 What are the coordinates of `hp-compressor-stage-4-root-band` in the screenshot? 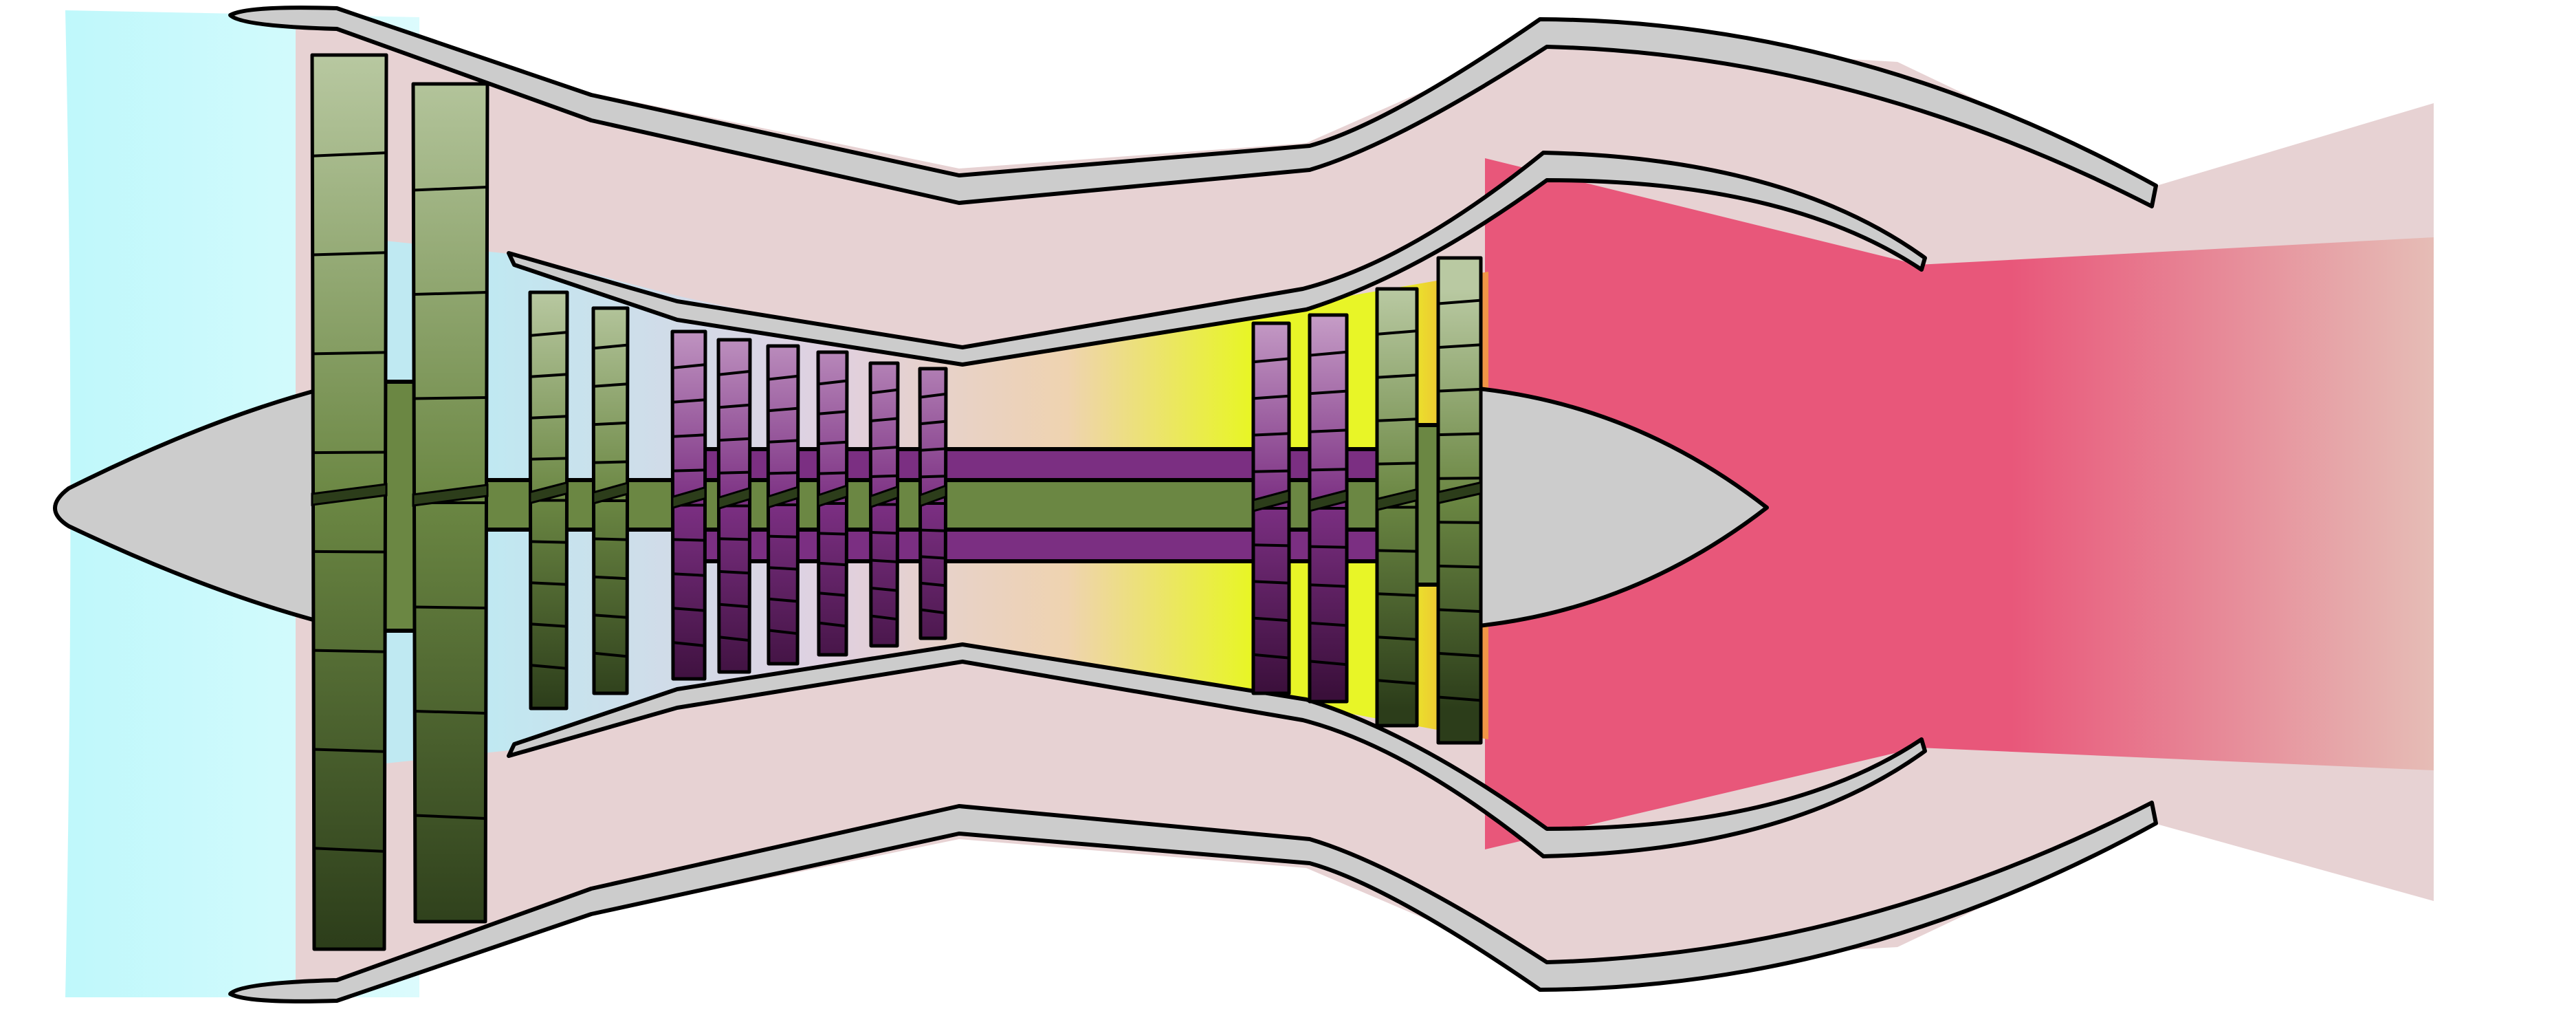 It's located at (832, 496).